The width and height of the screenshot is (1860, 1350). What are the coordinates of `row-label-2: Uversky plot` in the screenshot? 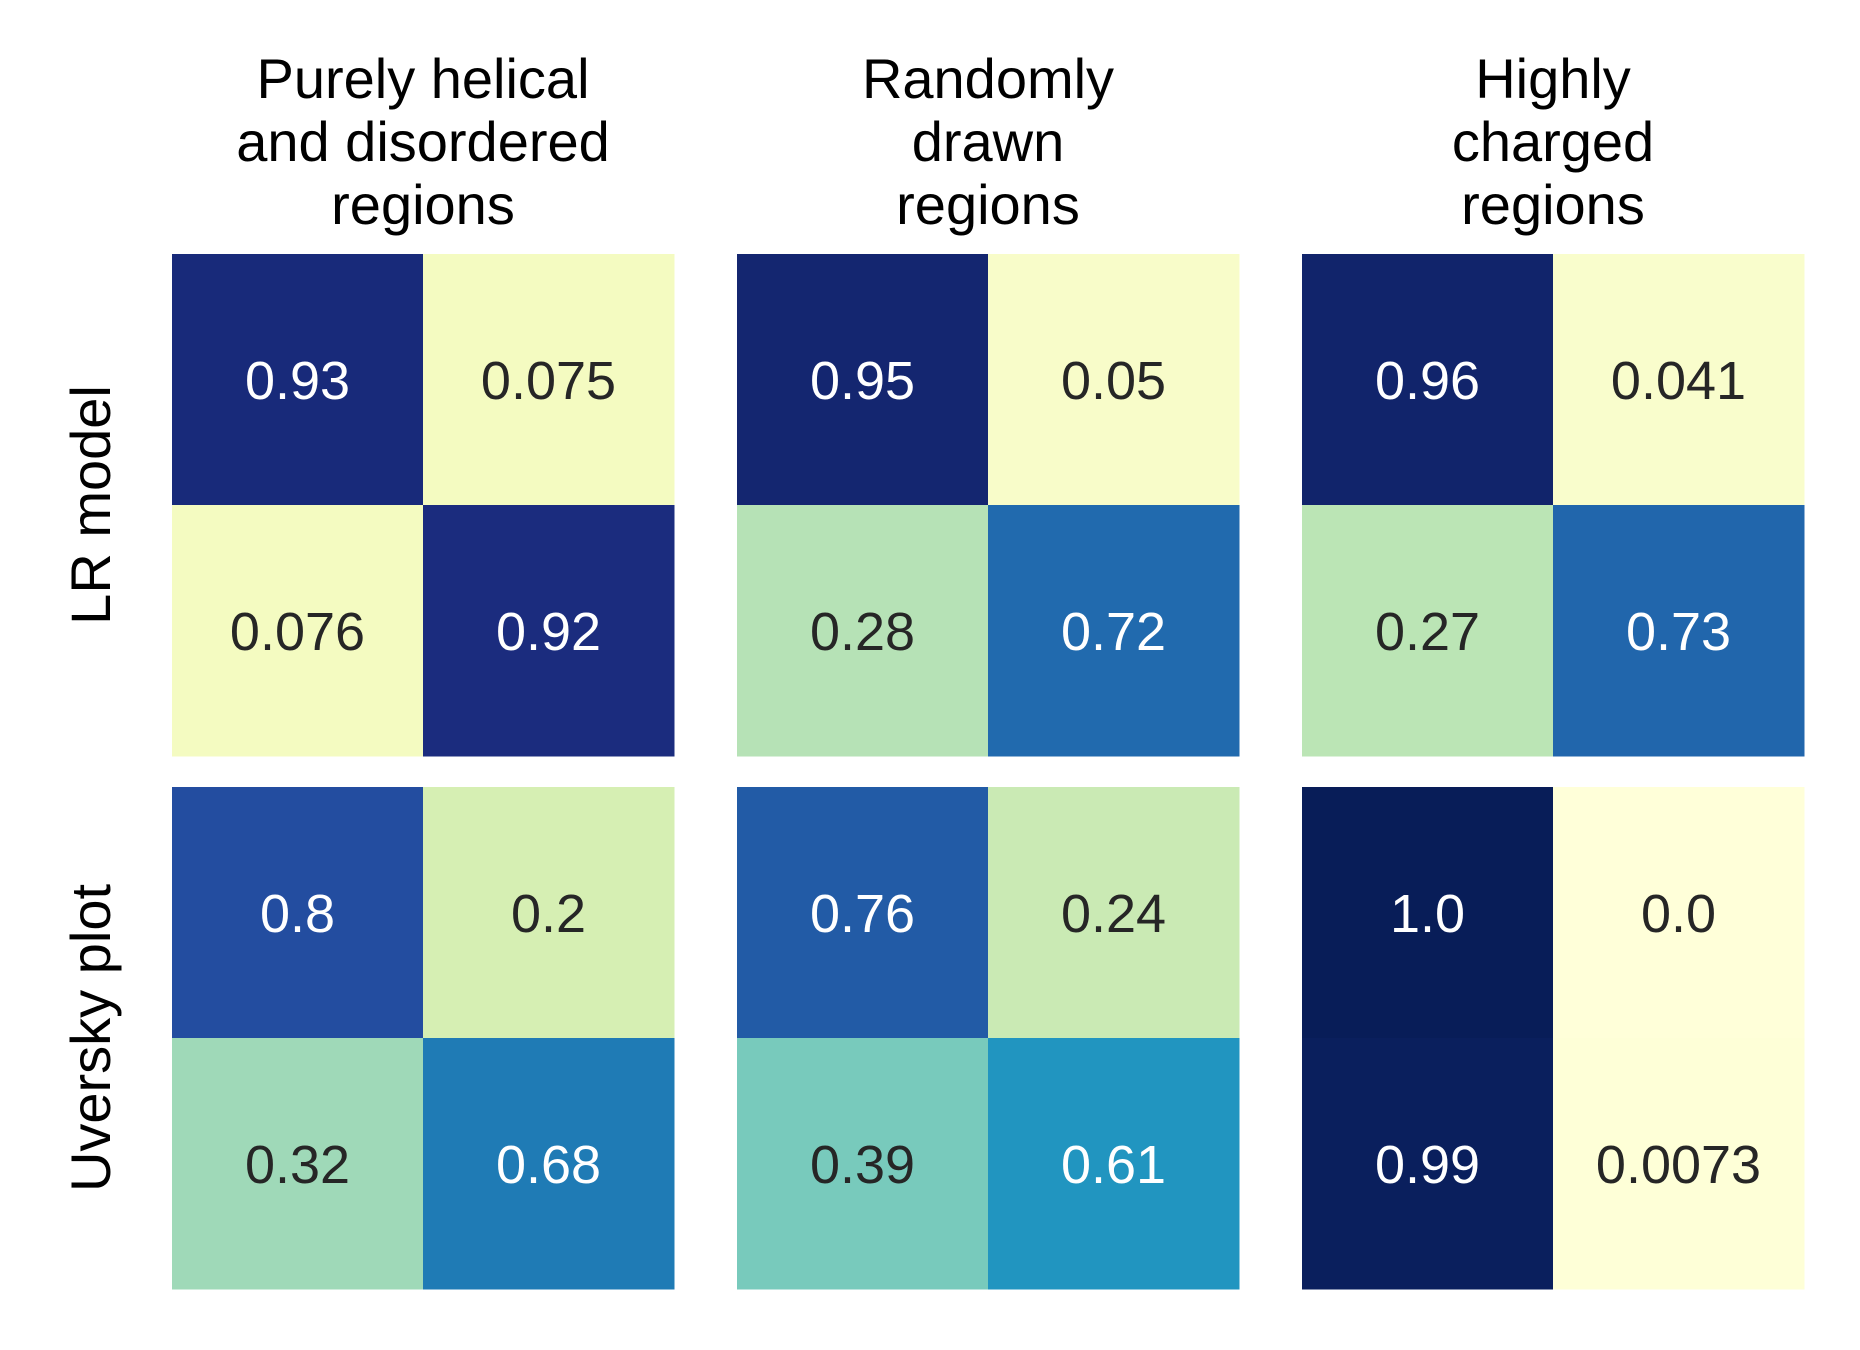 It's located at (90, 1038).